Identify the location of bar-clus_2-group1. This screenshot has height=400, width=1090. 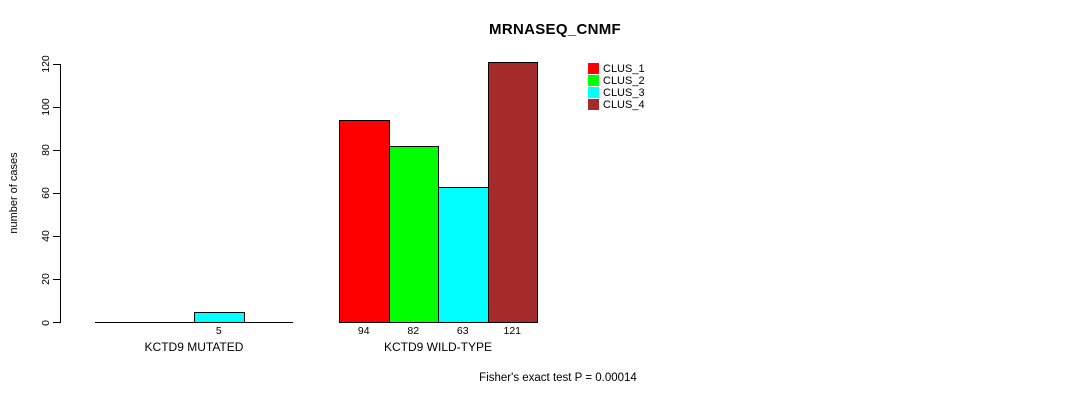
(413, 234).